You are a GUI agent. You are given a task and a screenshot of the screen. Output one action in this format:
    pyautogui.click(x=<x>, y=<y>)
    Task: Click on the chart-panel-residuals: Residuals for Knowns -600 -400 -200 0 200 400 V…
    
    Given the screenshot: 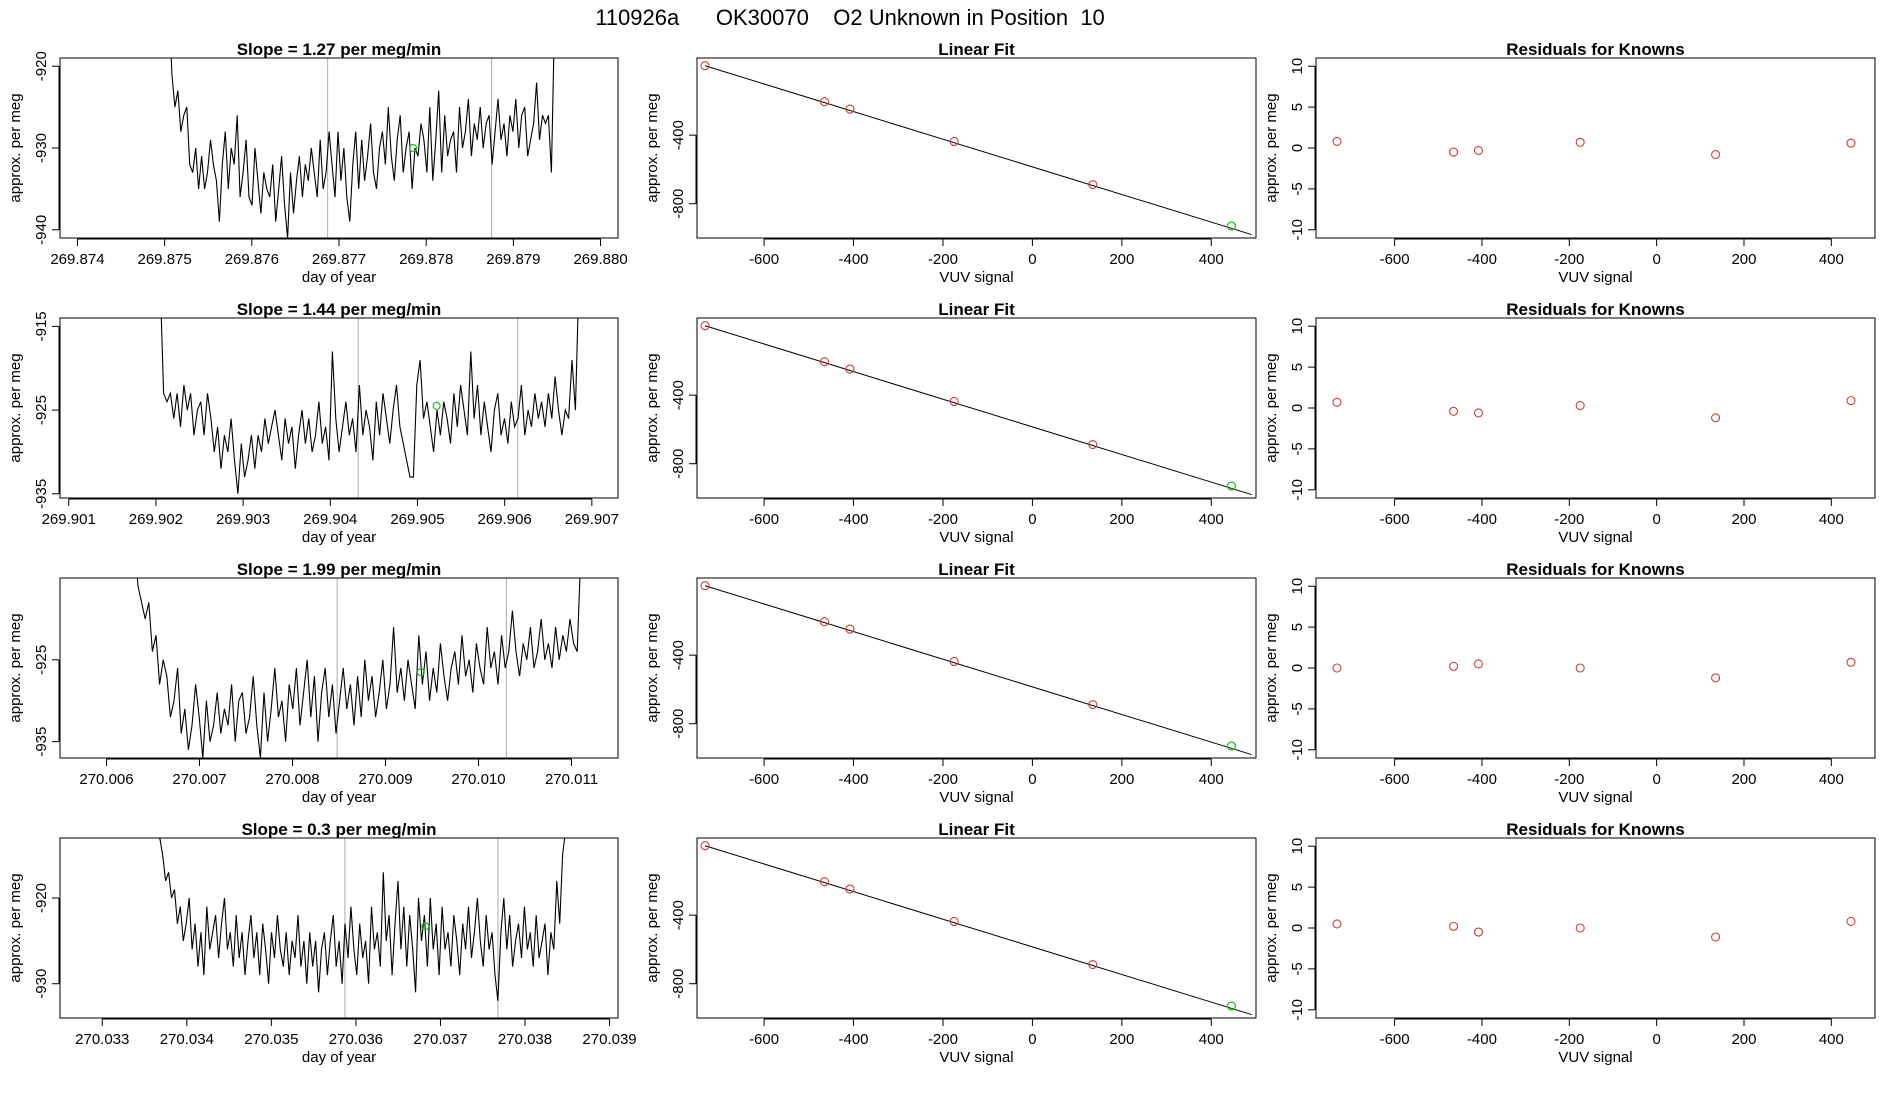 What is the action you would take?
    pyautogui.click(x=1569, y=423)
    